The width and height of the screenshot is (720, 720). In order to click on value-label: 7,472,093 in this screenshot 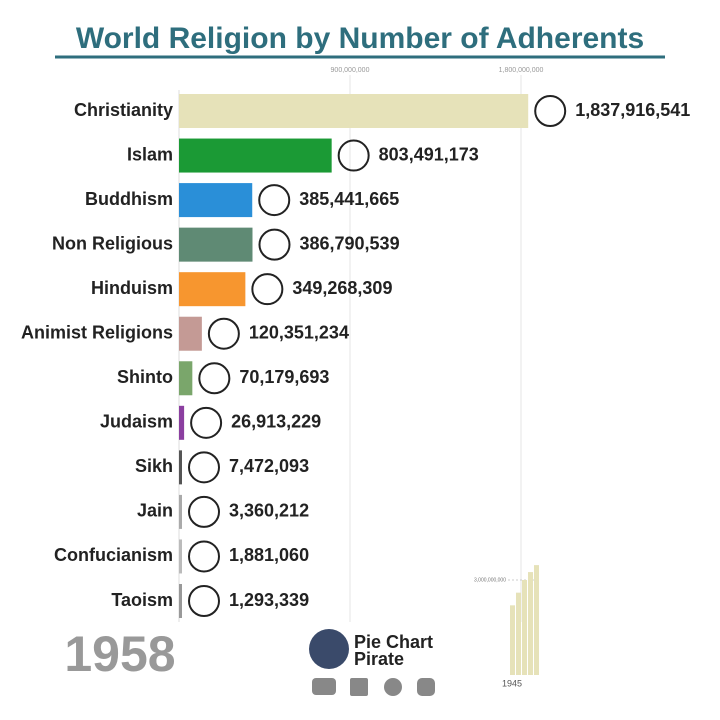, I will do `click(269, 466)`.